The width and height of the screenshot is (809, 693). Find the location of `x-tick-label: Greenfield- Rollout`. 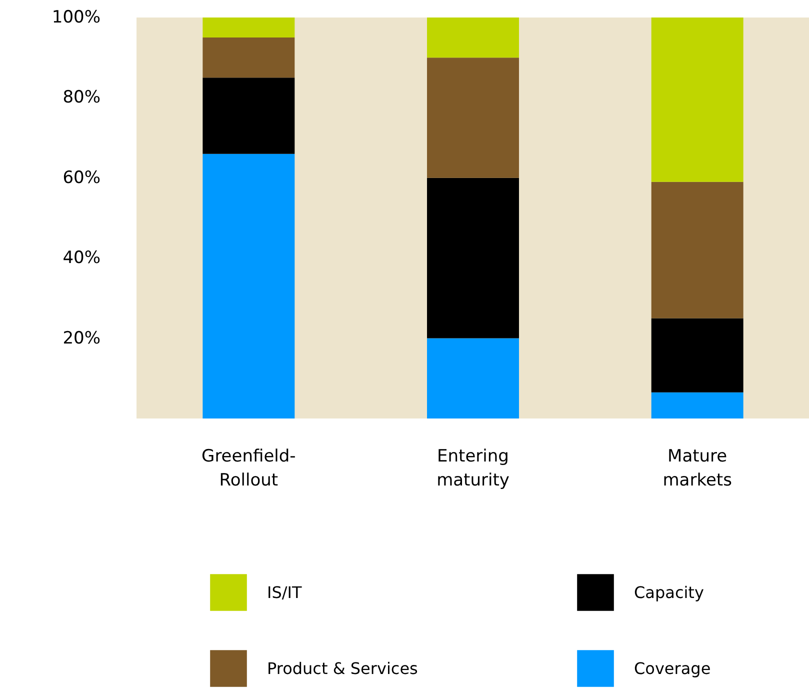

x-tick-label: Greenfield- Rollout is located at coordinates (249, 468).